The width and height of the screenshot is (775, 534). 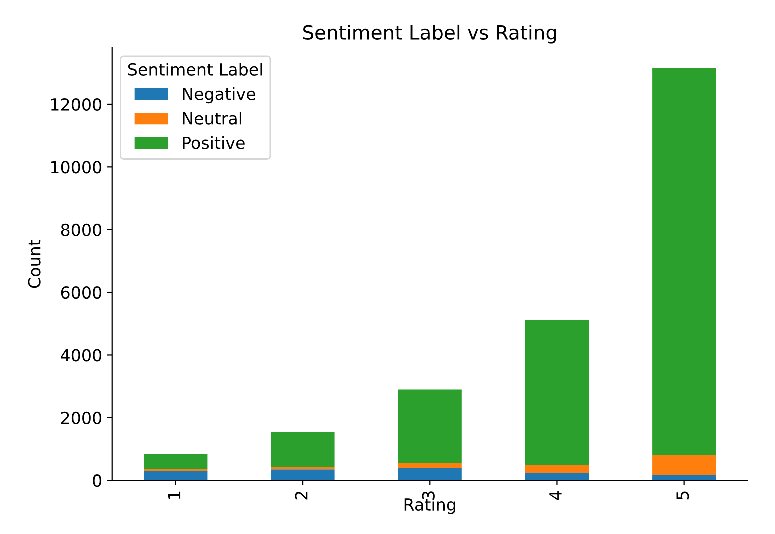 What do you see at coordinates (430, 506) in the screenshot?
I see `x-axis-title: Rating` at bounding box center [430, 506].